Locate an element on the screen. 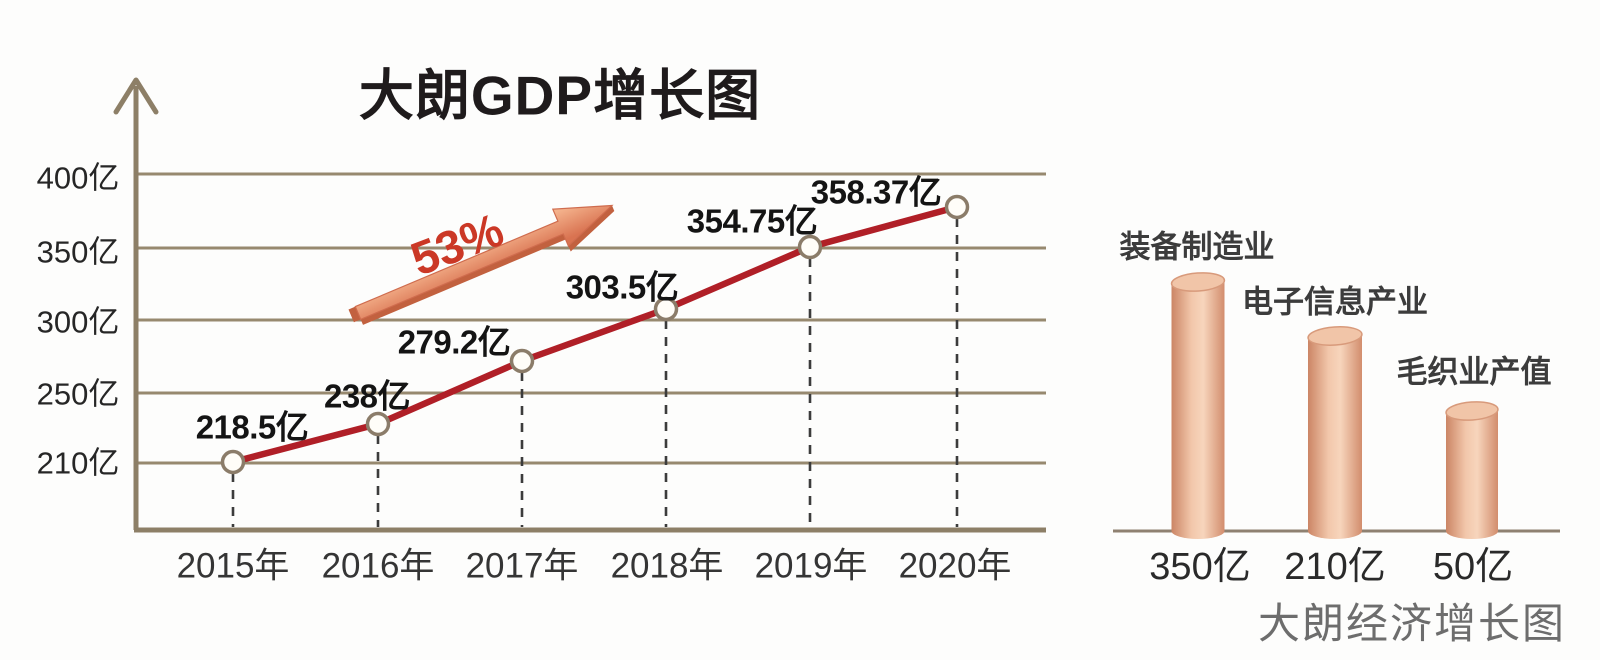 This screenshot has height=660, width=1600. y-axis-label-250: 250亿 is located at coordinates (78, 394).